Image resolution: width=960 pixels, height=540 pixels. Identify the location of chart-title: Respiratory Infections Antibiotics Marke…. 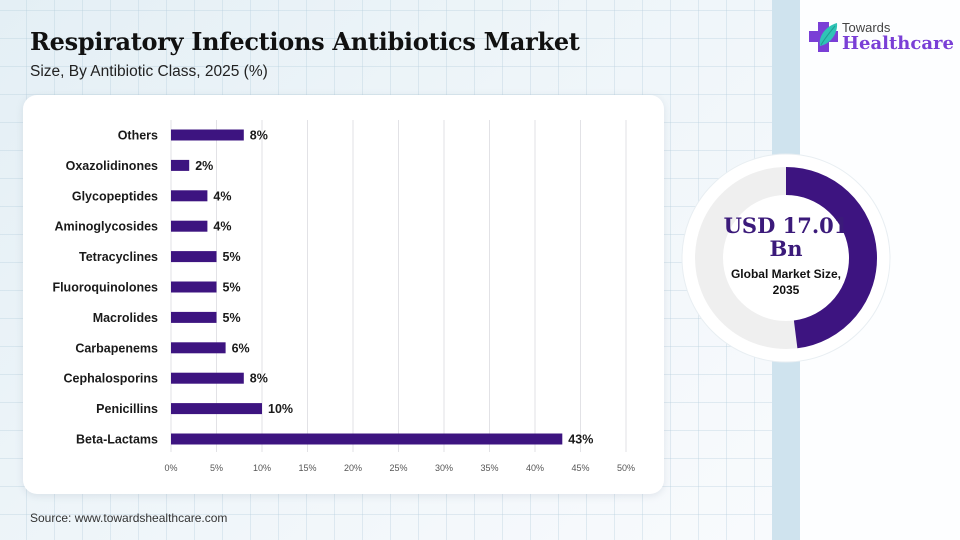
(305, 41).